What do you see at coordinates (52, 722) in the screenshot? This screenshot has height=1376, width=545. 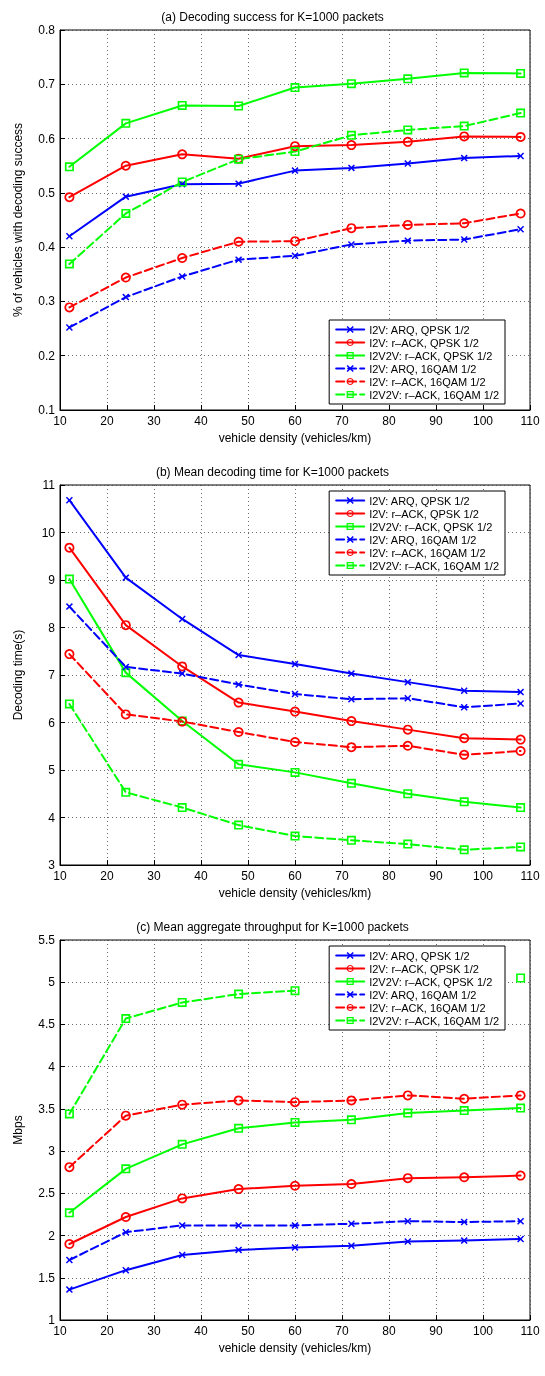 I see `y-tick-label: 6` at bounding box center [52, 722].